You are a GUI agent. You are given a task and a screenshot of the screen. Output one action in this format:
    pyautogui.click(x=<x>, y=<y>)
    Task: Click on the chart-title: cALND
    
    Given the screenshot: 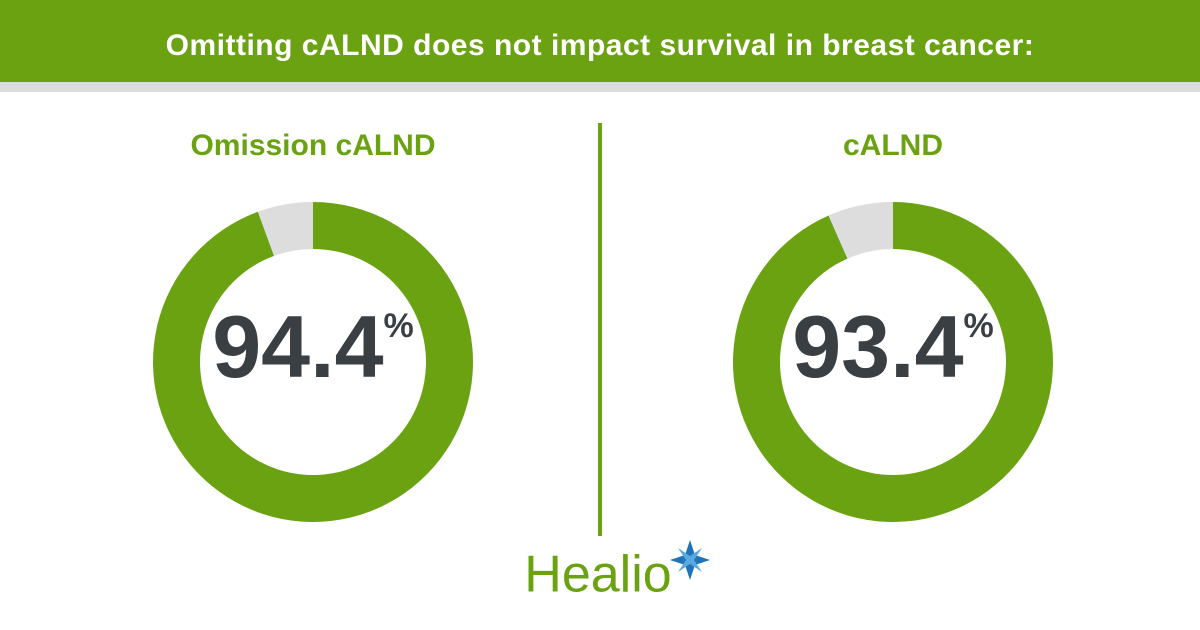 What is the action you would take?
    pyautogui.click(x=893, y=145)
    